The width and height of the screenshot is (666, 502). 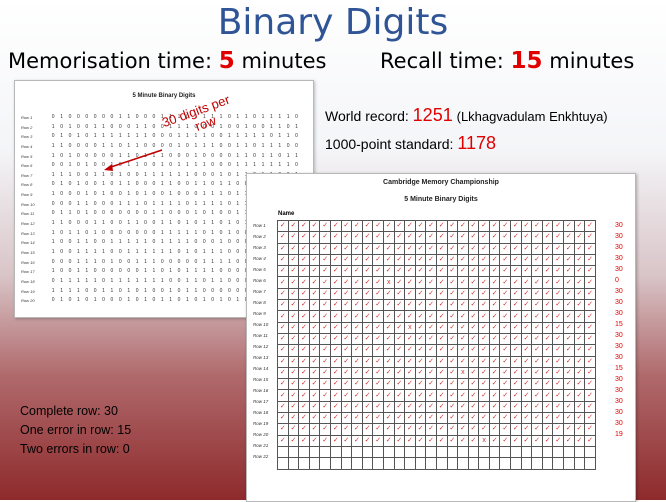 What do you see at coordinates (261, 401) in the screenshot?
I see `score-row-label: Row 17` at bounding box center [261, 401].